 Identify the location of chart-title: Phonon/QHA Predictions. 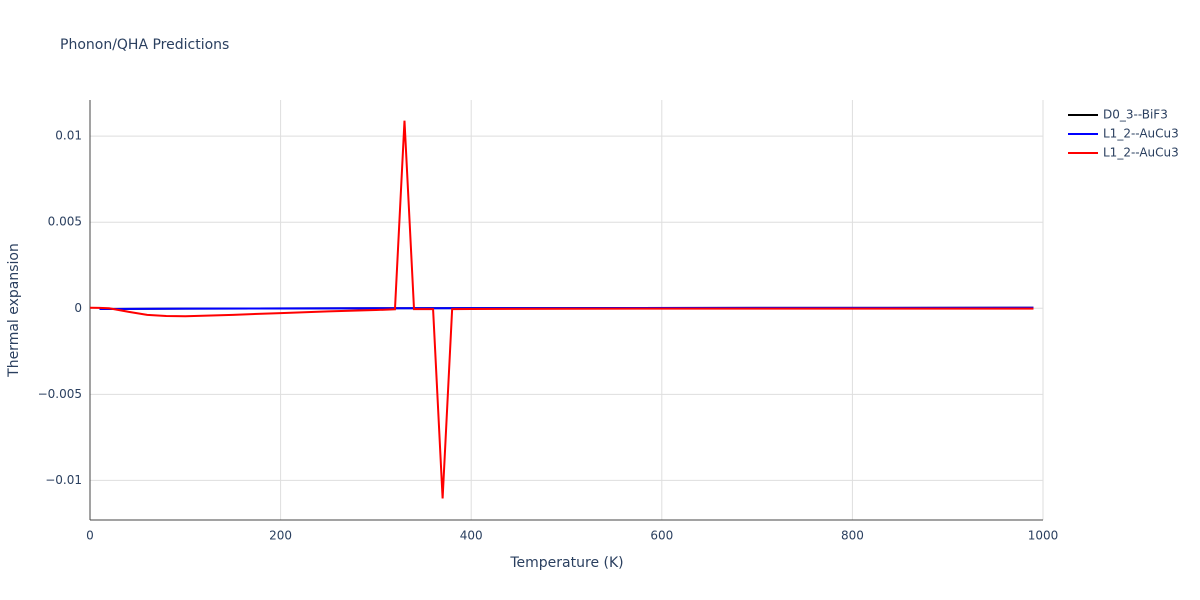
(144, 45).